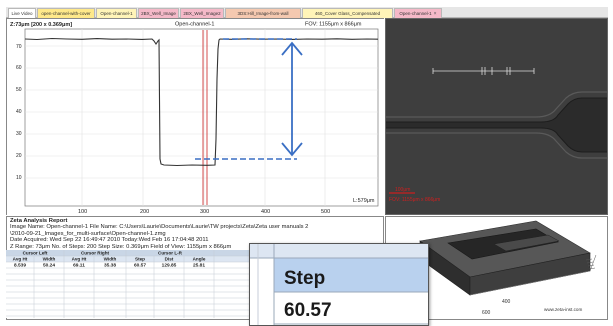 Image resolution: width=613 pixels, height=326 pixels. I want to click on z-range-label: Z:73μm [200 x 0.369μm], so click(41, 25).